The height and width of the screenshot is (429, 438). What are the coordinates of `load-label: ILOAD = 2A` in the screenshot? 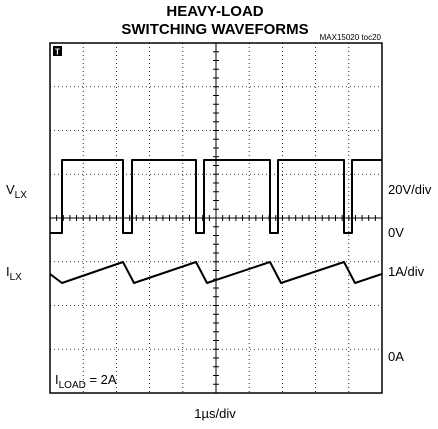 It's located at (86, 381).